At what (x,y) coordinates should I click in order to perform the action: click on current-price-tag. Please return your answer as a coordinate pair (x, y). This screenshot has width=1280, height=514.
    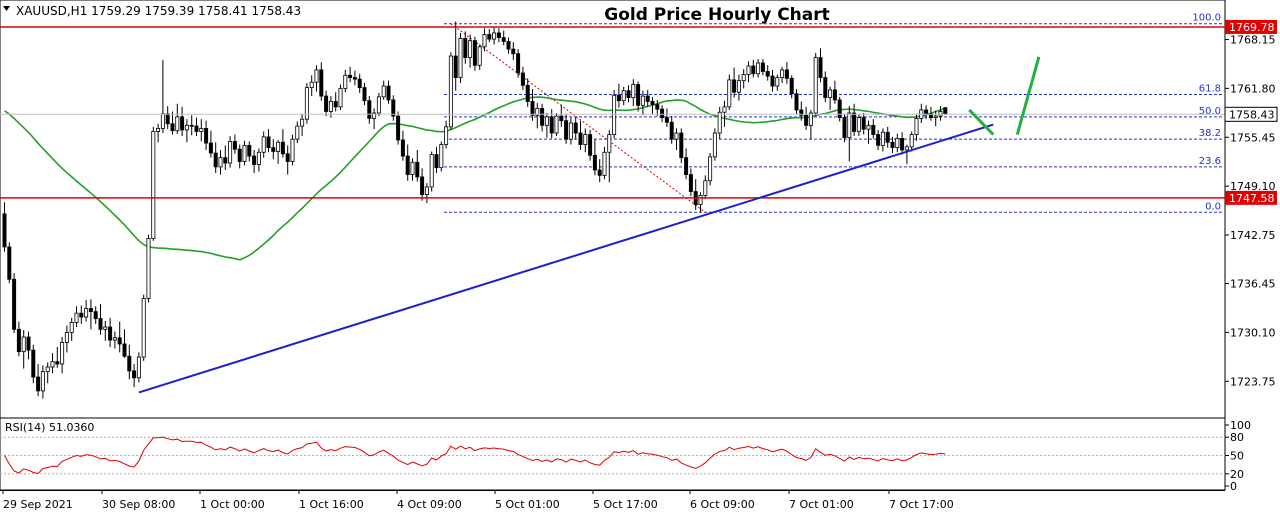
    Looking at the image, I should click on (1251, 114).